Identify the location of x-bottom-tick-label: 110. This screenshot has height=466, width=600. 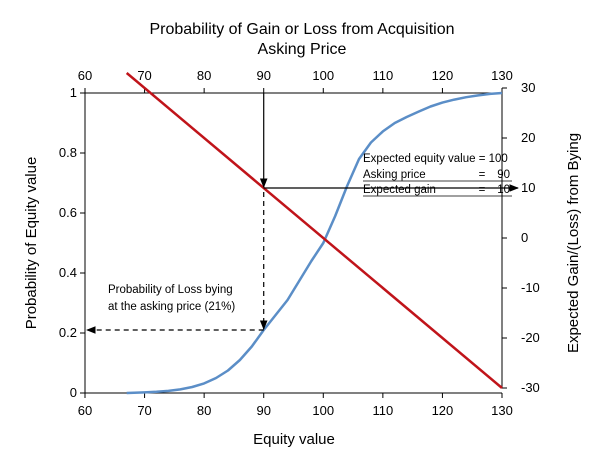
(382, 410).